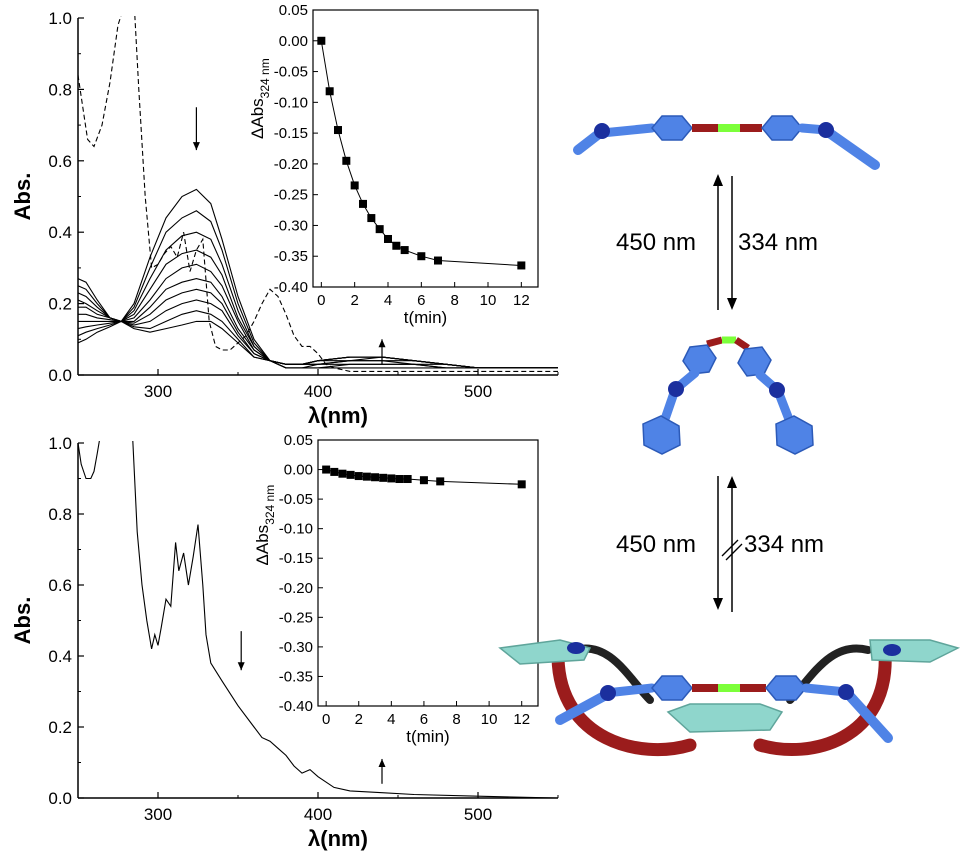 This screenshot has height=856, width=964. What do you see at coordinates (421, 300) in the screenshot?
I see `inset-x-tick-label: 6` at bounding box center [421, 300].